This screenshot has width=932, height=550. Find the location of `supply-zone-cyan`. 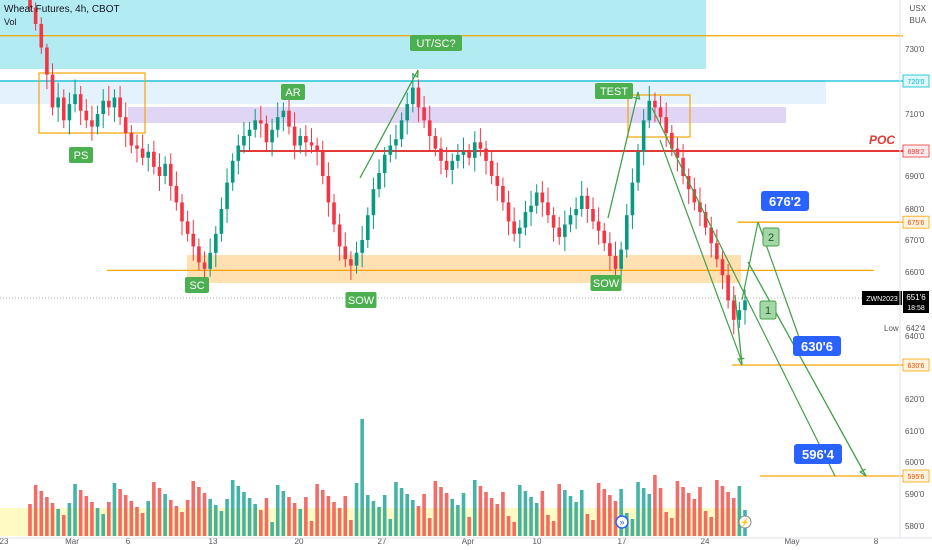

supply-zone-cyan is located at coordinates (353, 34).